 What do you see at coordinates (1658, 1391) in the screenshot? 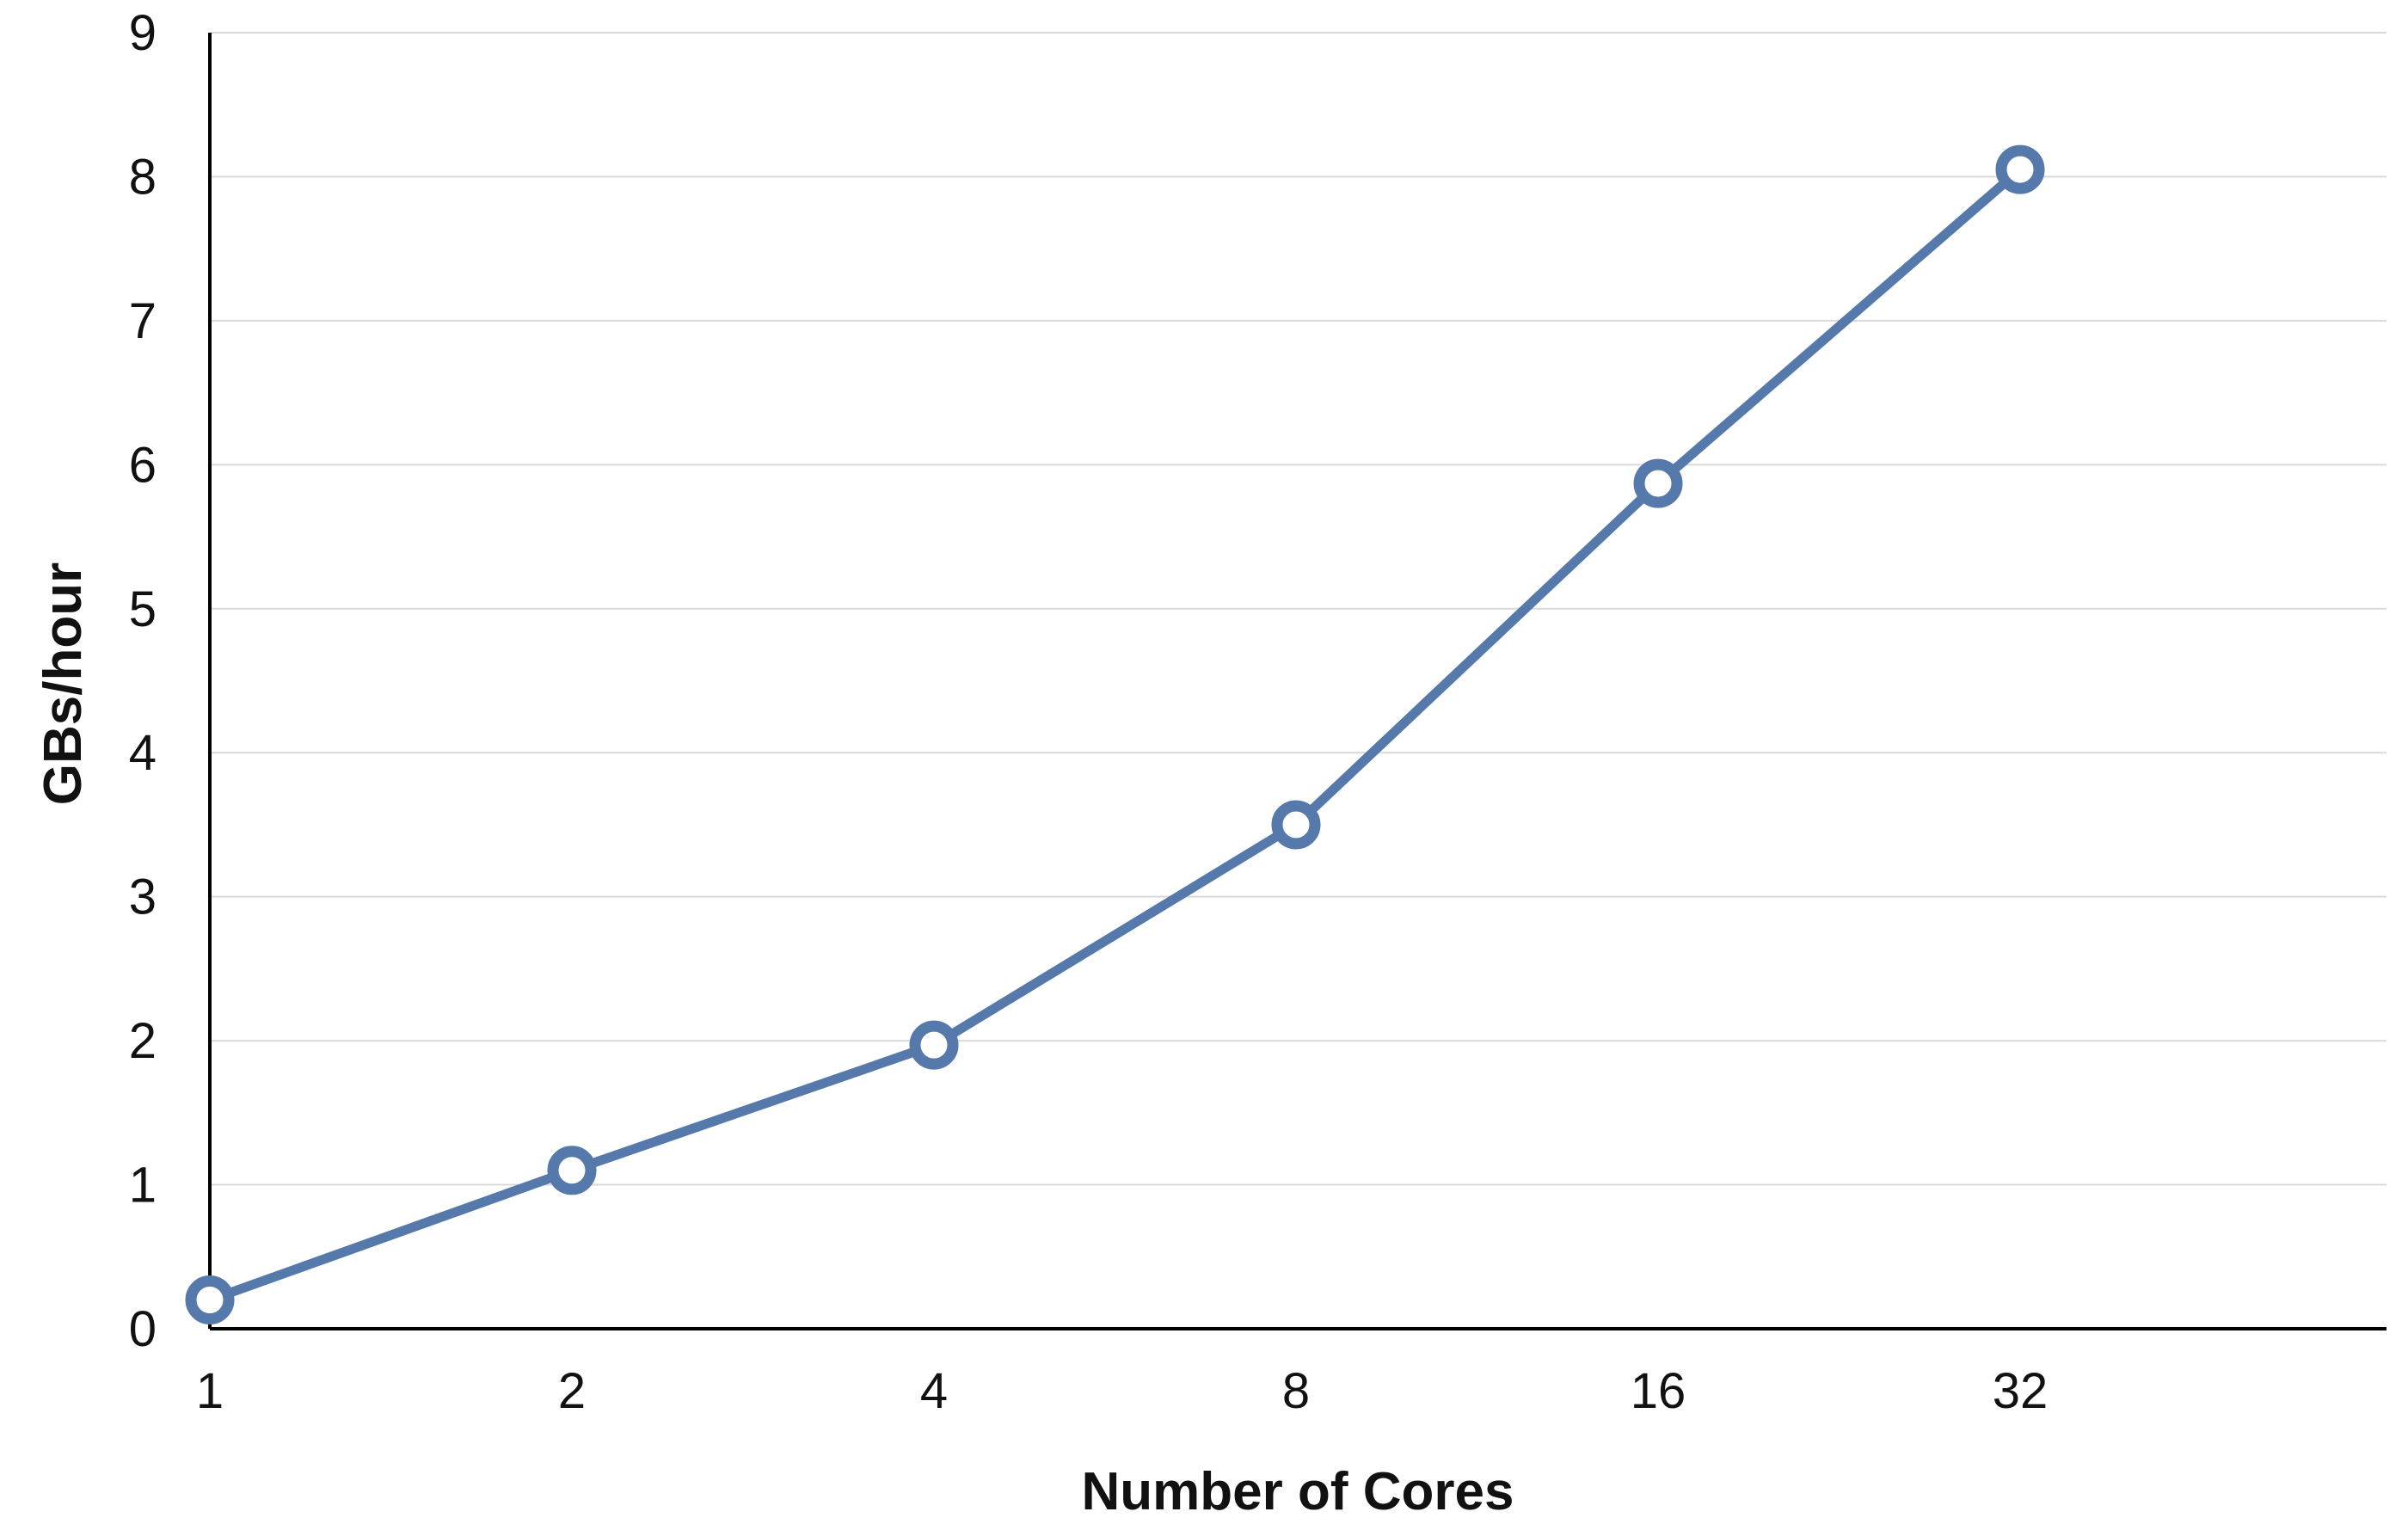
I see `x-tick-label: 16` at bounding box center [1658, 1391].